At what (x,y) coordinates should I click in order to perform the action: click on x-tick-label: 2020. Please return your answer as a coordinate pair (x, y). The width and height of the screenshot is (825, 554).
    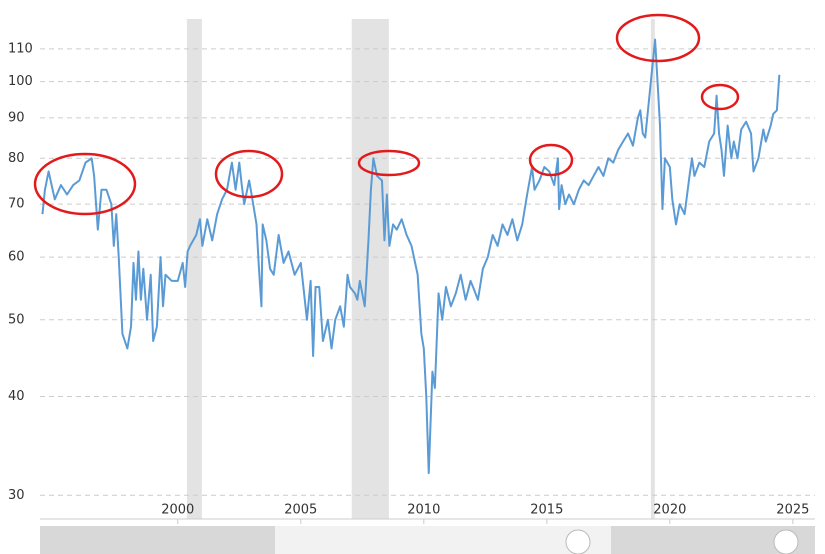
    Looking at the image, I should click on (669, 510).